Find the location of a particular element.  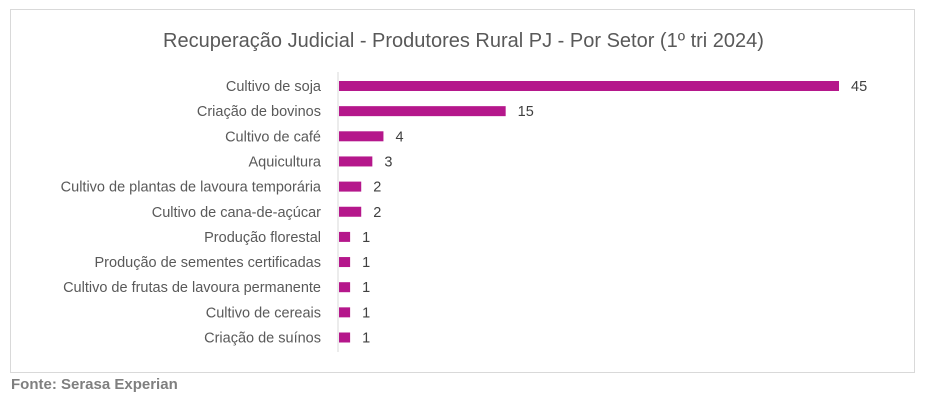

category-label: Cultivo de frutas de lavoura permanente is located at coordinates (192, 288).